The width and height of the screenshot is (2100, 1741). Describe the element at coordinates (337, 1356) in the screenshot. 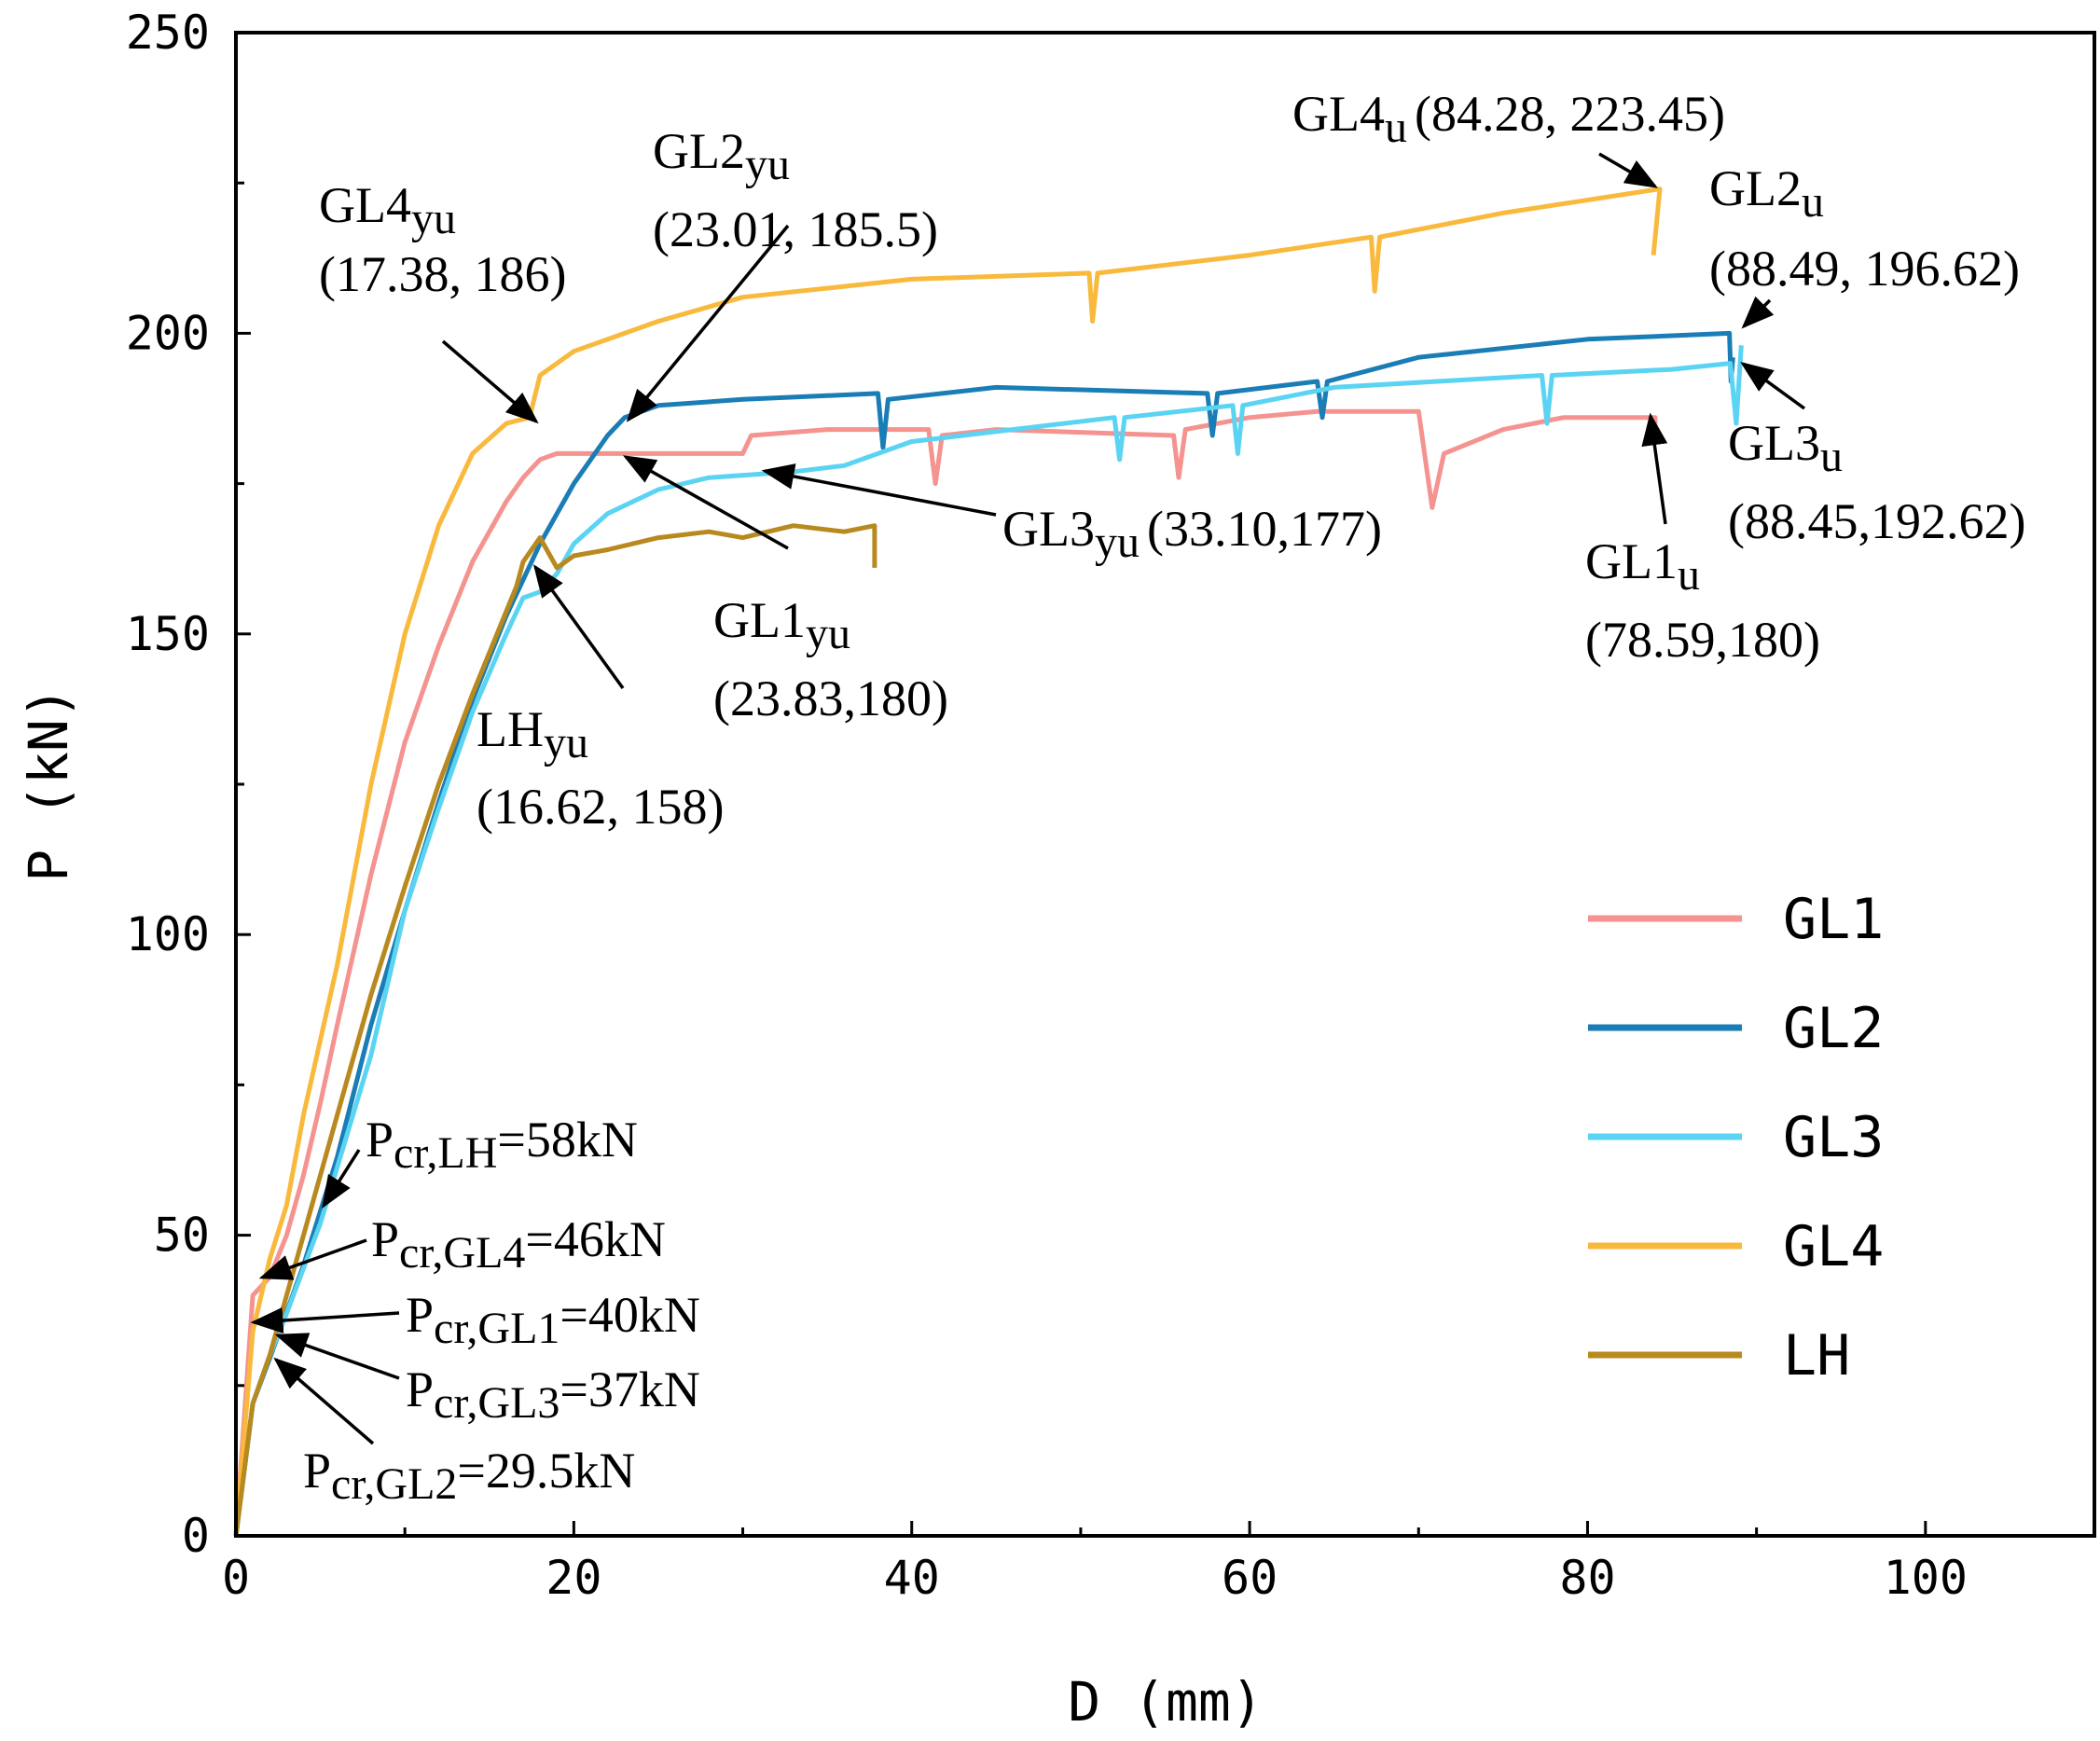

I see `arrow-pcr-gl3` at that location.